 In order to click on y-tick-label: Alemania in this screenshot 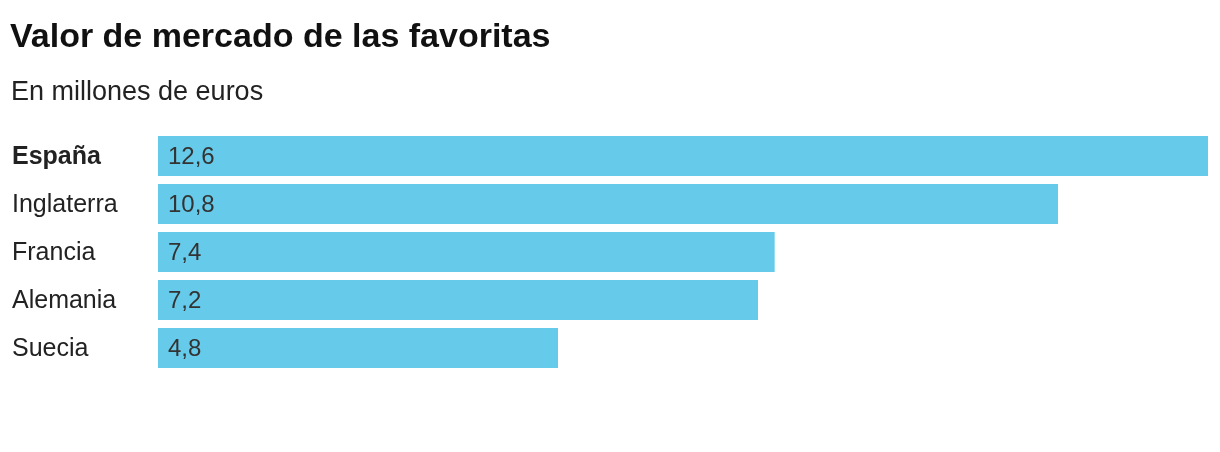, I will do `click(64, 298)`.